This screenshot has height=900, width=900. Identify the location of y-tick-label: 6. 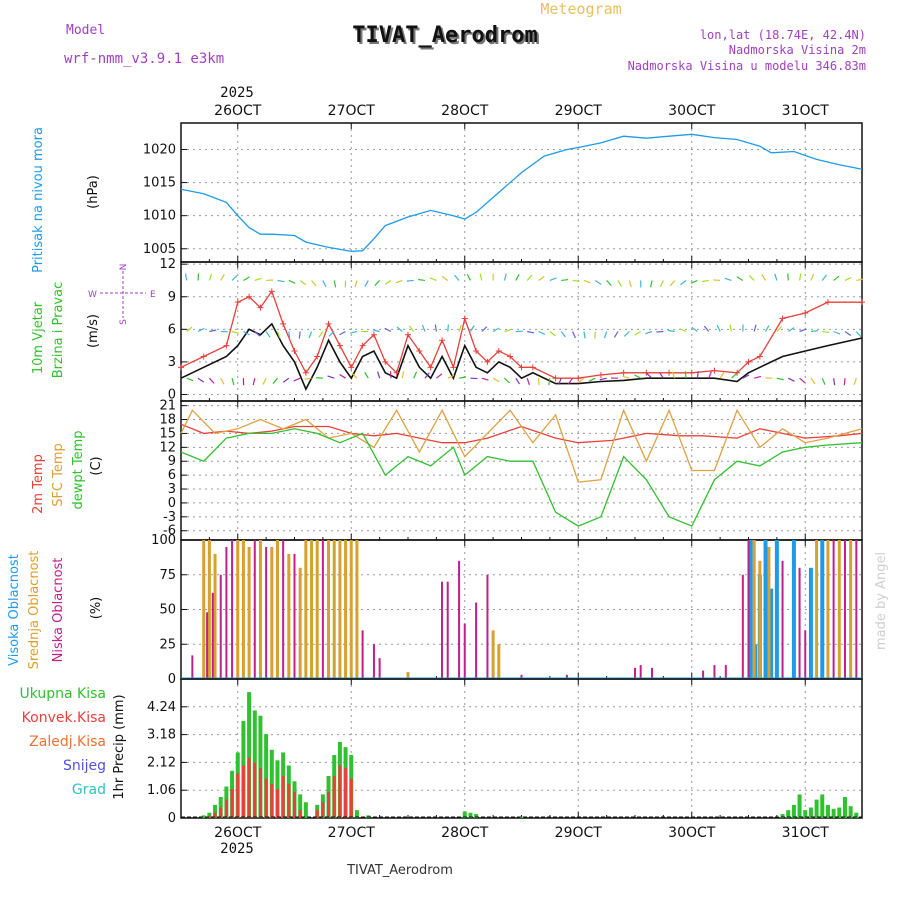
(172, 475).